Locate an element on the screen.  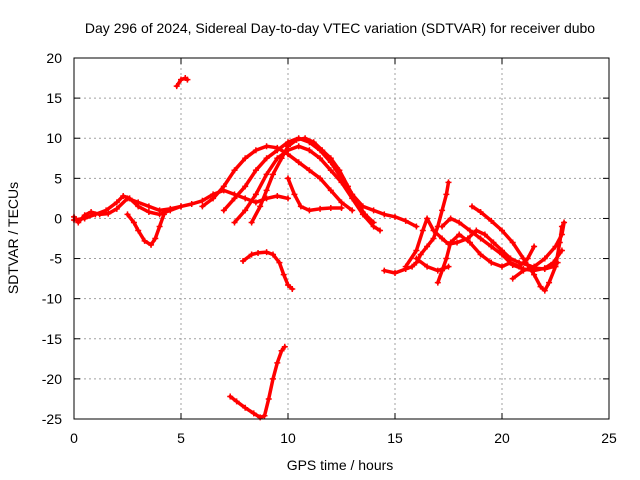
y-tick-label: 5 is located at coordinates (58, 178).